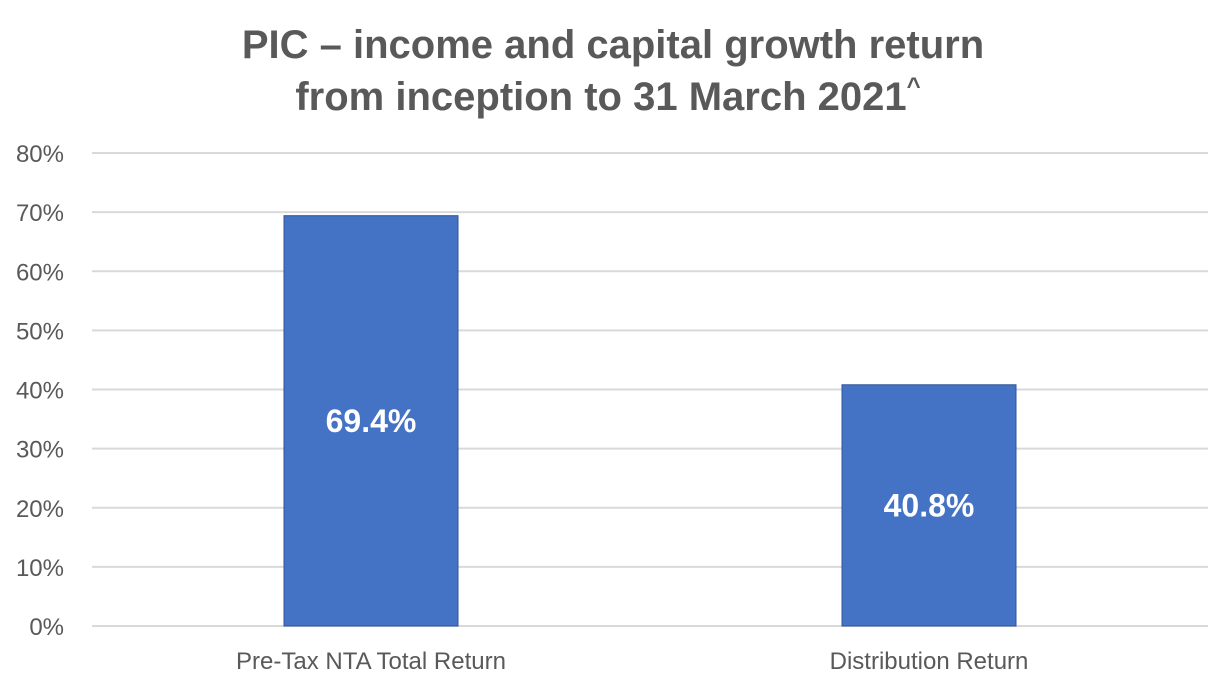 Image resolution: width=1226 pixels, height=695 pixels. Describe the element at coordinates (40, 154) in the screenshot. I see `y-tick-label: 80%` at that location.